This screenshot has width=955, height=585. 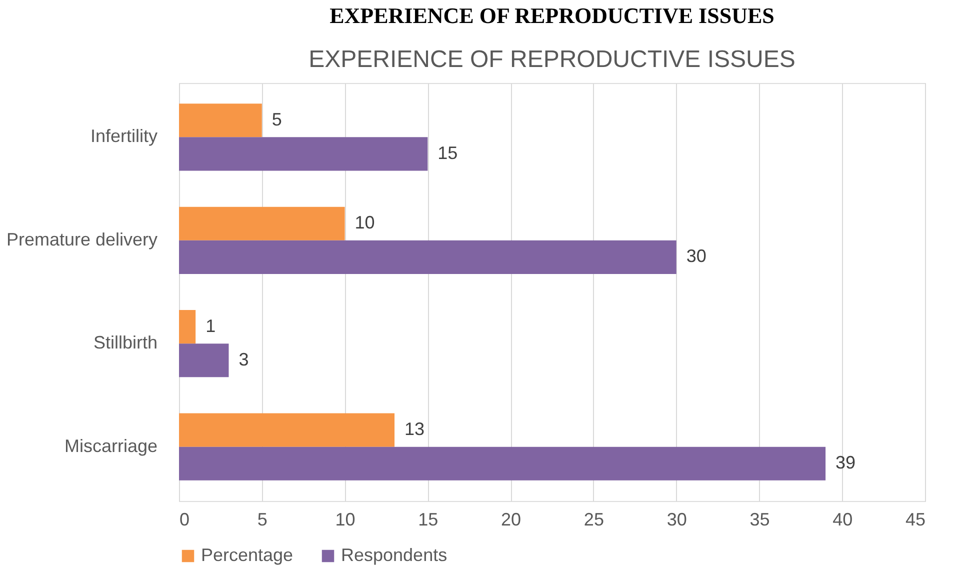 I want to click on x-tick-label: 45, so click(x=915, y=520).